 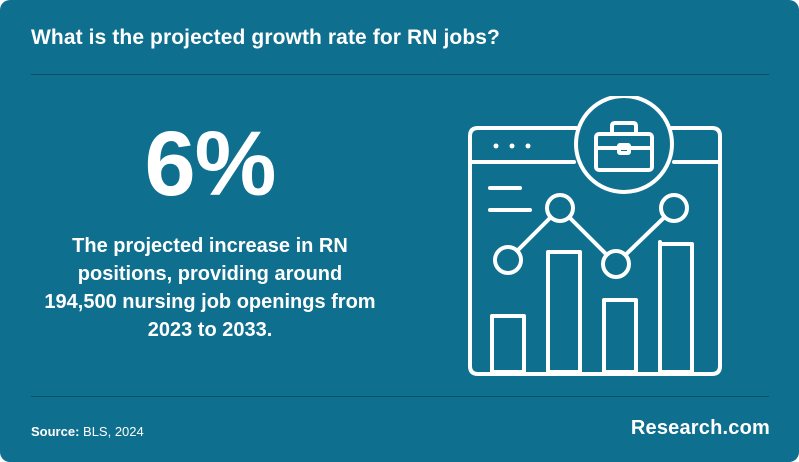 I want to click on brand-logo: Research.com, so click(x=700, y=428).